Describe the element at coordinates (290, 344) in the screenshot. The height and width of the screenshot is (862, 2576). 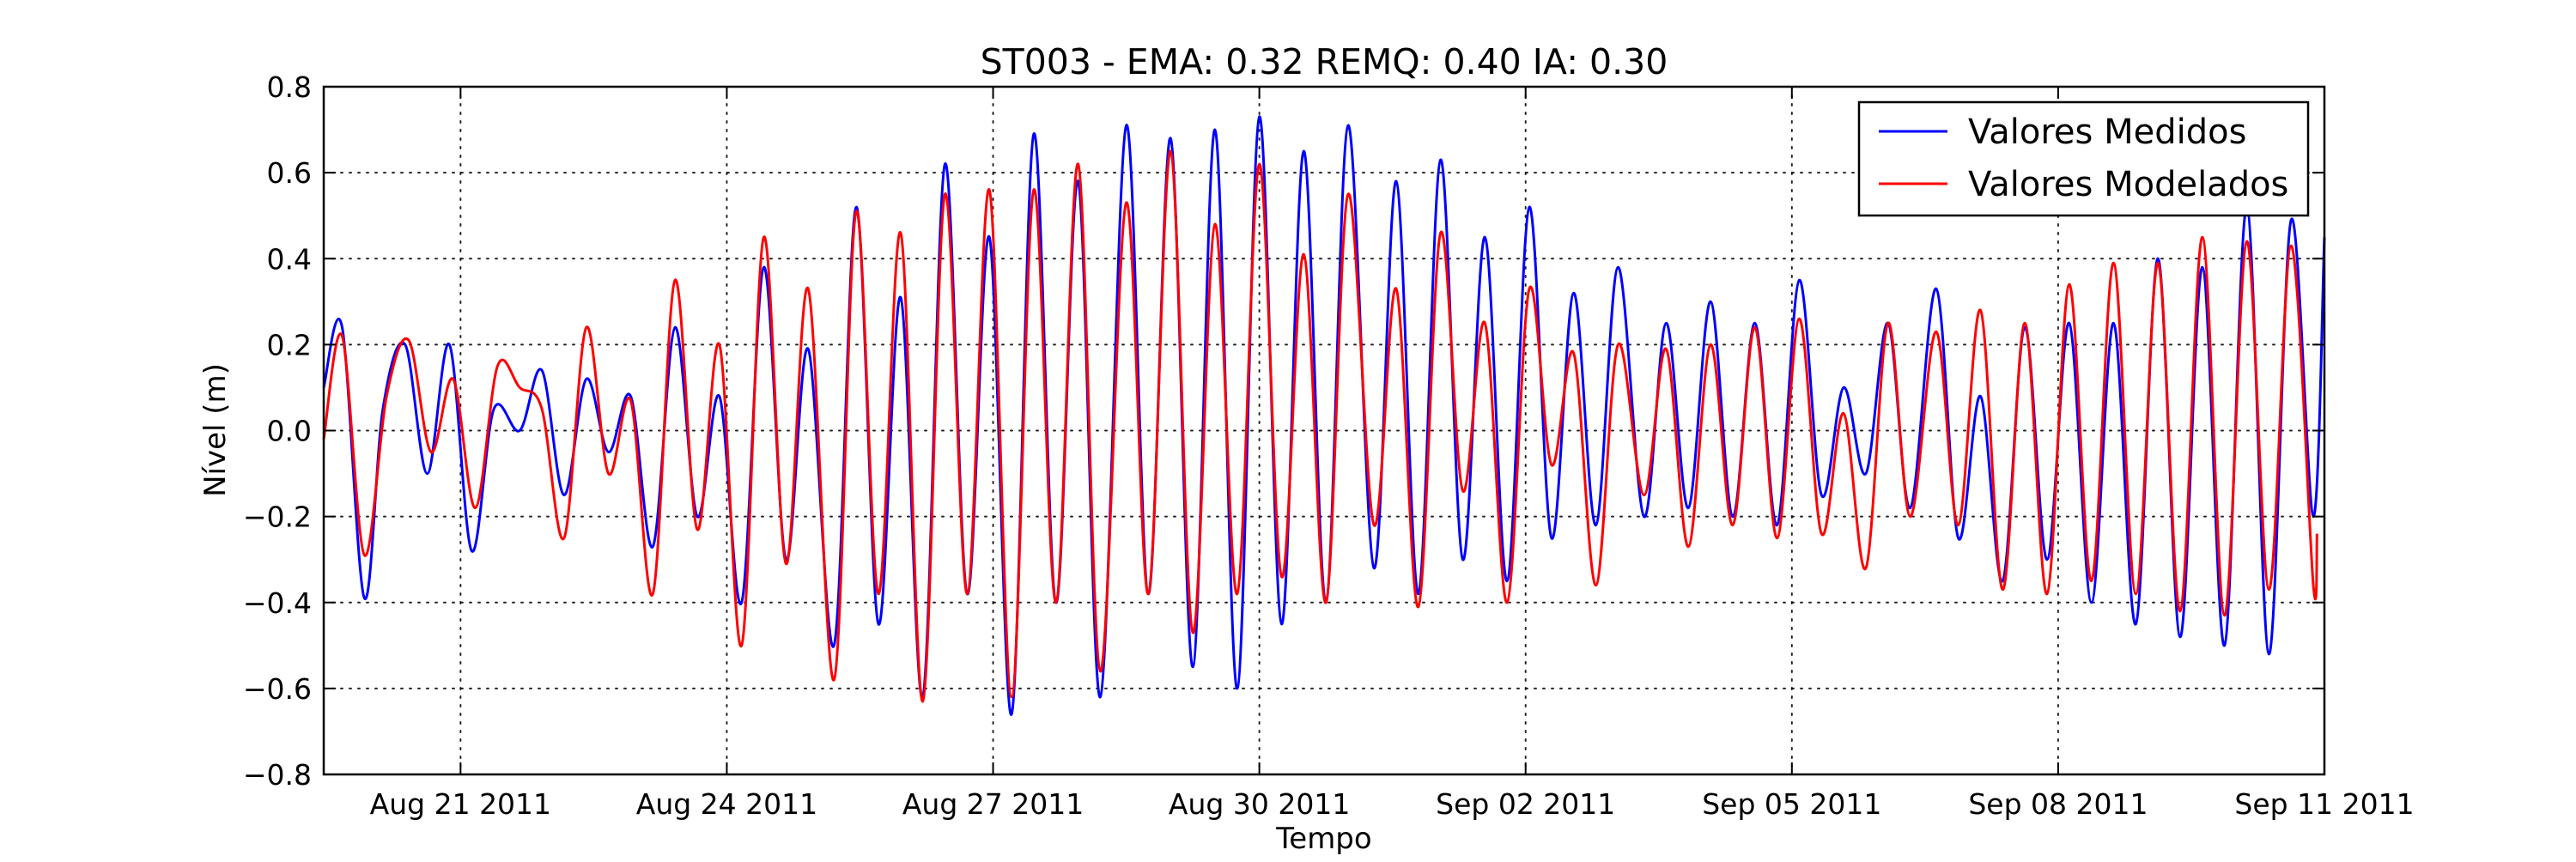
I see `y-tick-label: 0.2` at that location.